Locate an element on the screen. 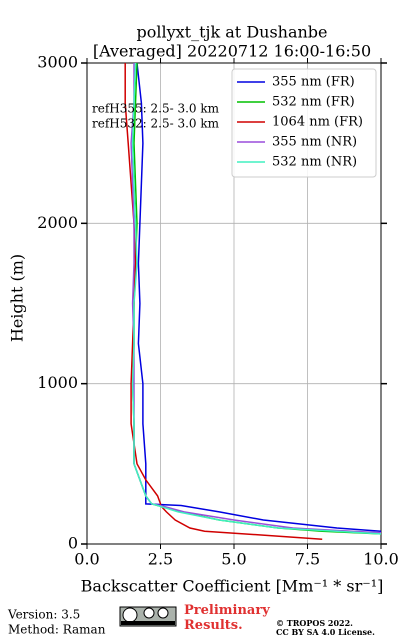 This screenshot has height=644, width=400. x-tick-label: 2.5 is located at coordinates (160, 559).